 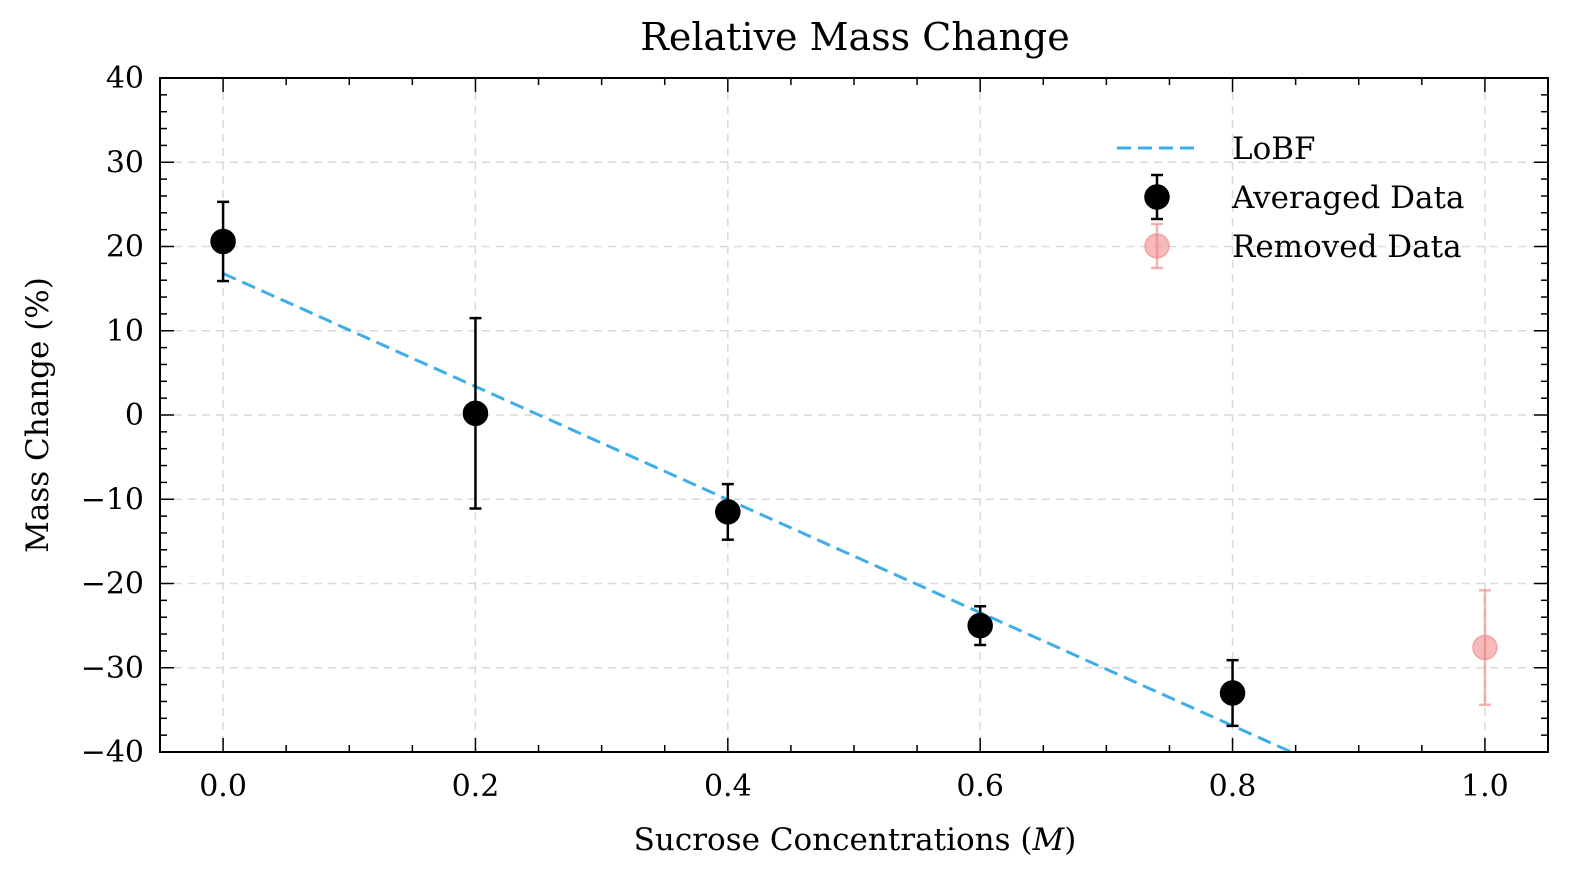 I want to click on y-tick-label-7: 30, so click(x=125, y=162).